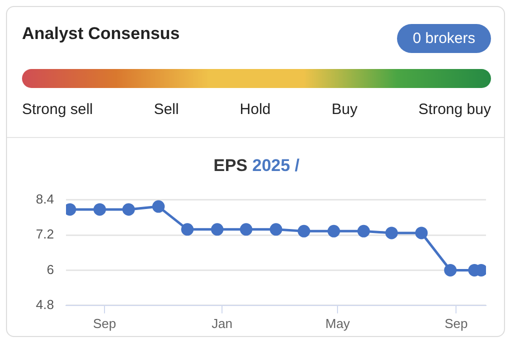 Image resolution: width=513 pixels, height=345 pixels. Describe the element at coordinates (444, 38) in the screenshot. I see `pill-button: 0 brokers` at that location.